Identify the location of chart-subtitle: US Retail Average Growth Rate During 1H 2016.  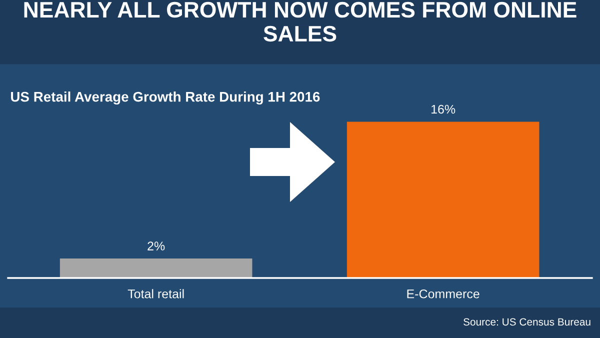
(165, 98).